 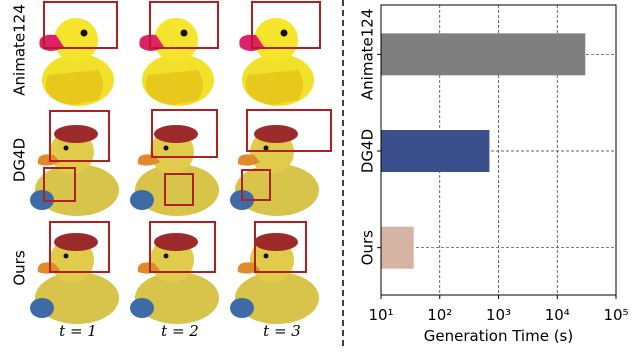 What do you see at coordinates (557, 315) in the screenshot?
I see `x-tick-label: 10⁴` at bounding box center [557, 315].